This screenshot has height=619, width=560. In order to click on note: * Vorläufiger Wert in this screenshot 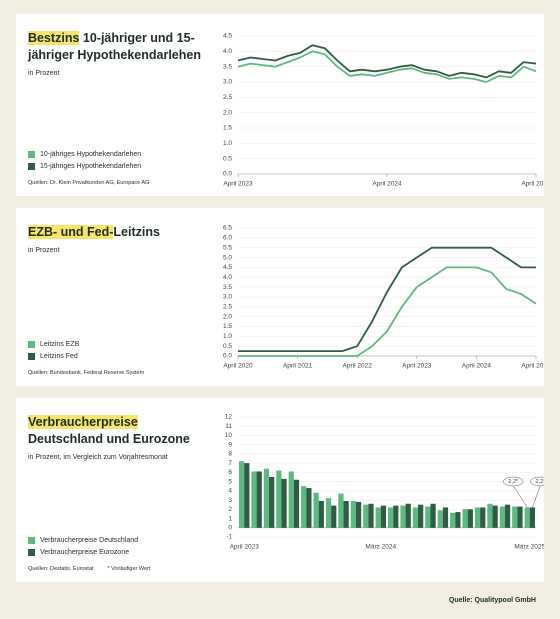, I will do `click(129, 569)`.